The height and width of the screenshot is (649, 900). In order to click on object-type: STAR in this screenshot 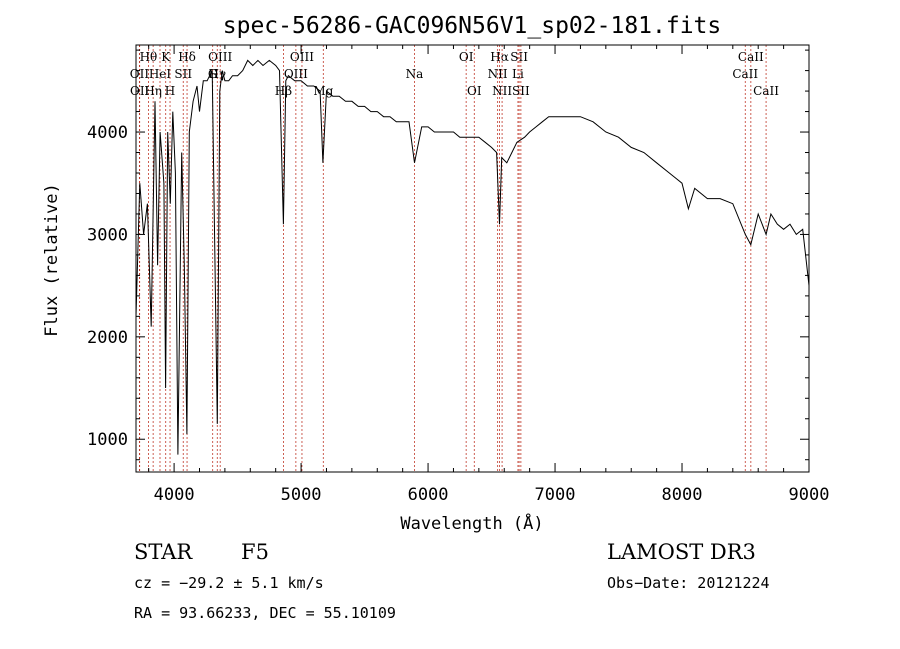, I will do `click(163, 552)`.